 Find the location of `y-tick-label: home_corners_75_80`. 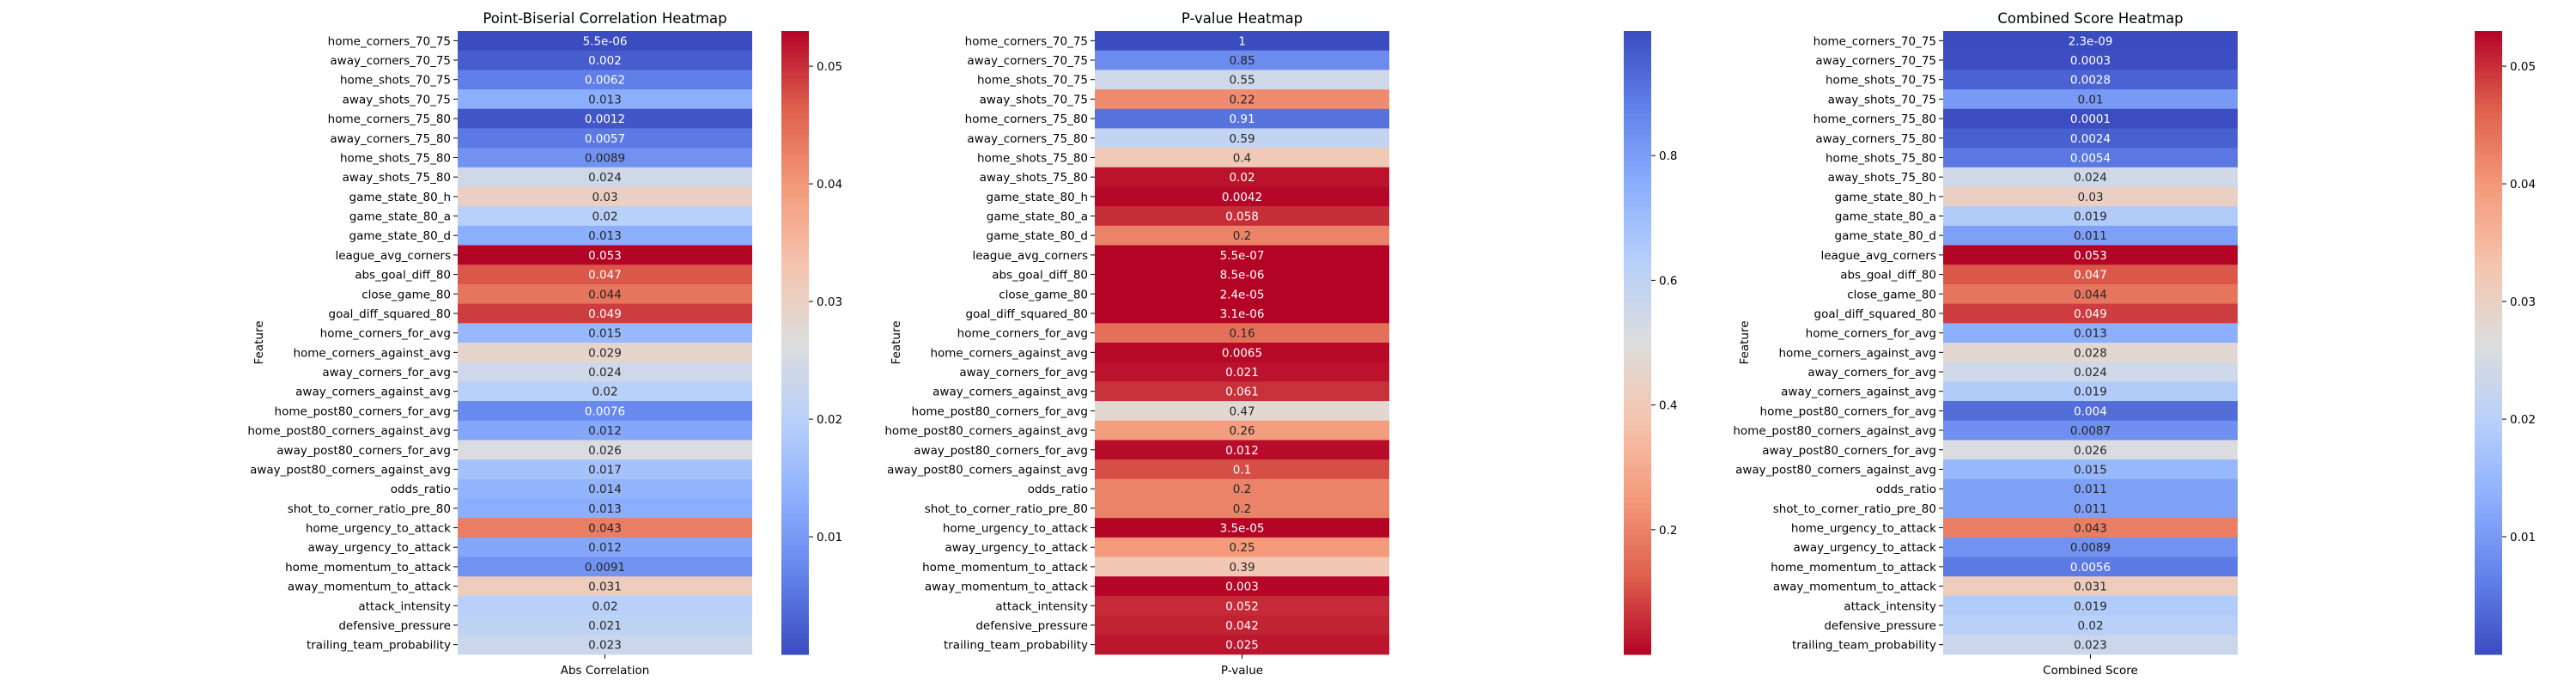

y-tick-label: home_corners_75_80 is located at coordinates (1875, 119).